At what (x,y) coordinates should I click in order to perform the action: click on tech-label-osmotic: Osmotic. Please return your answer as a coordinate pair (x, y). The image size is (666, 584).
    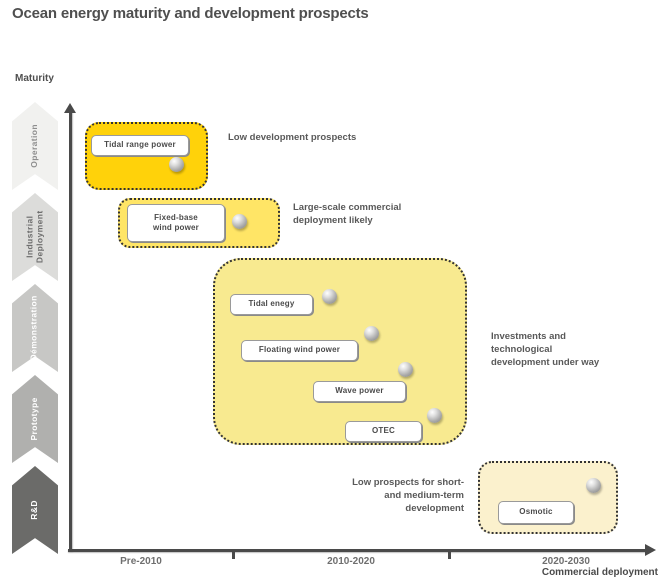
    Looking at the image, I should click on (536, 512).